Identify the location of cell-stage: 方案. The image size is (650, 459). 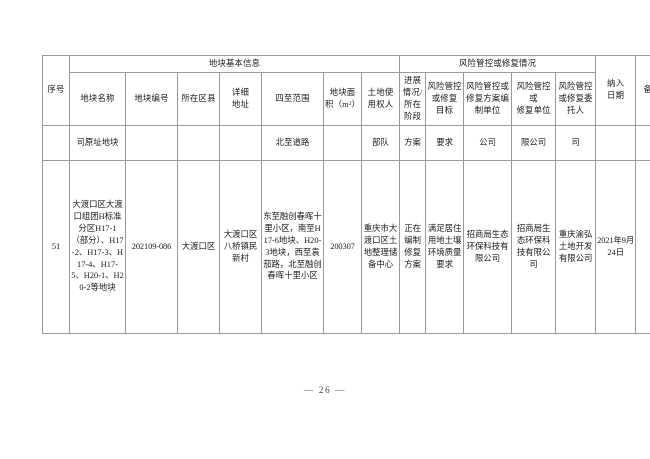
(413, 142).